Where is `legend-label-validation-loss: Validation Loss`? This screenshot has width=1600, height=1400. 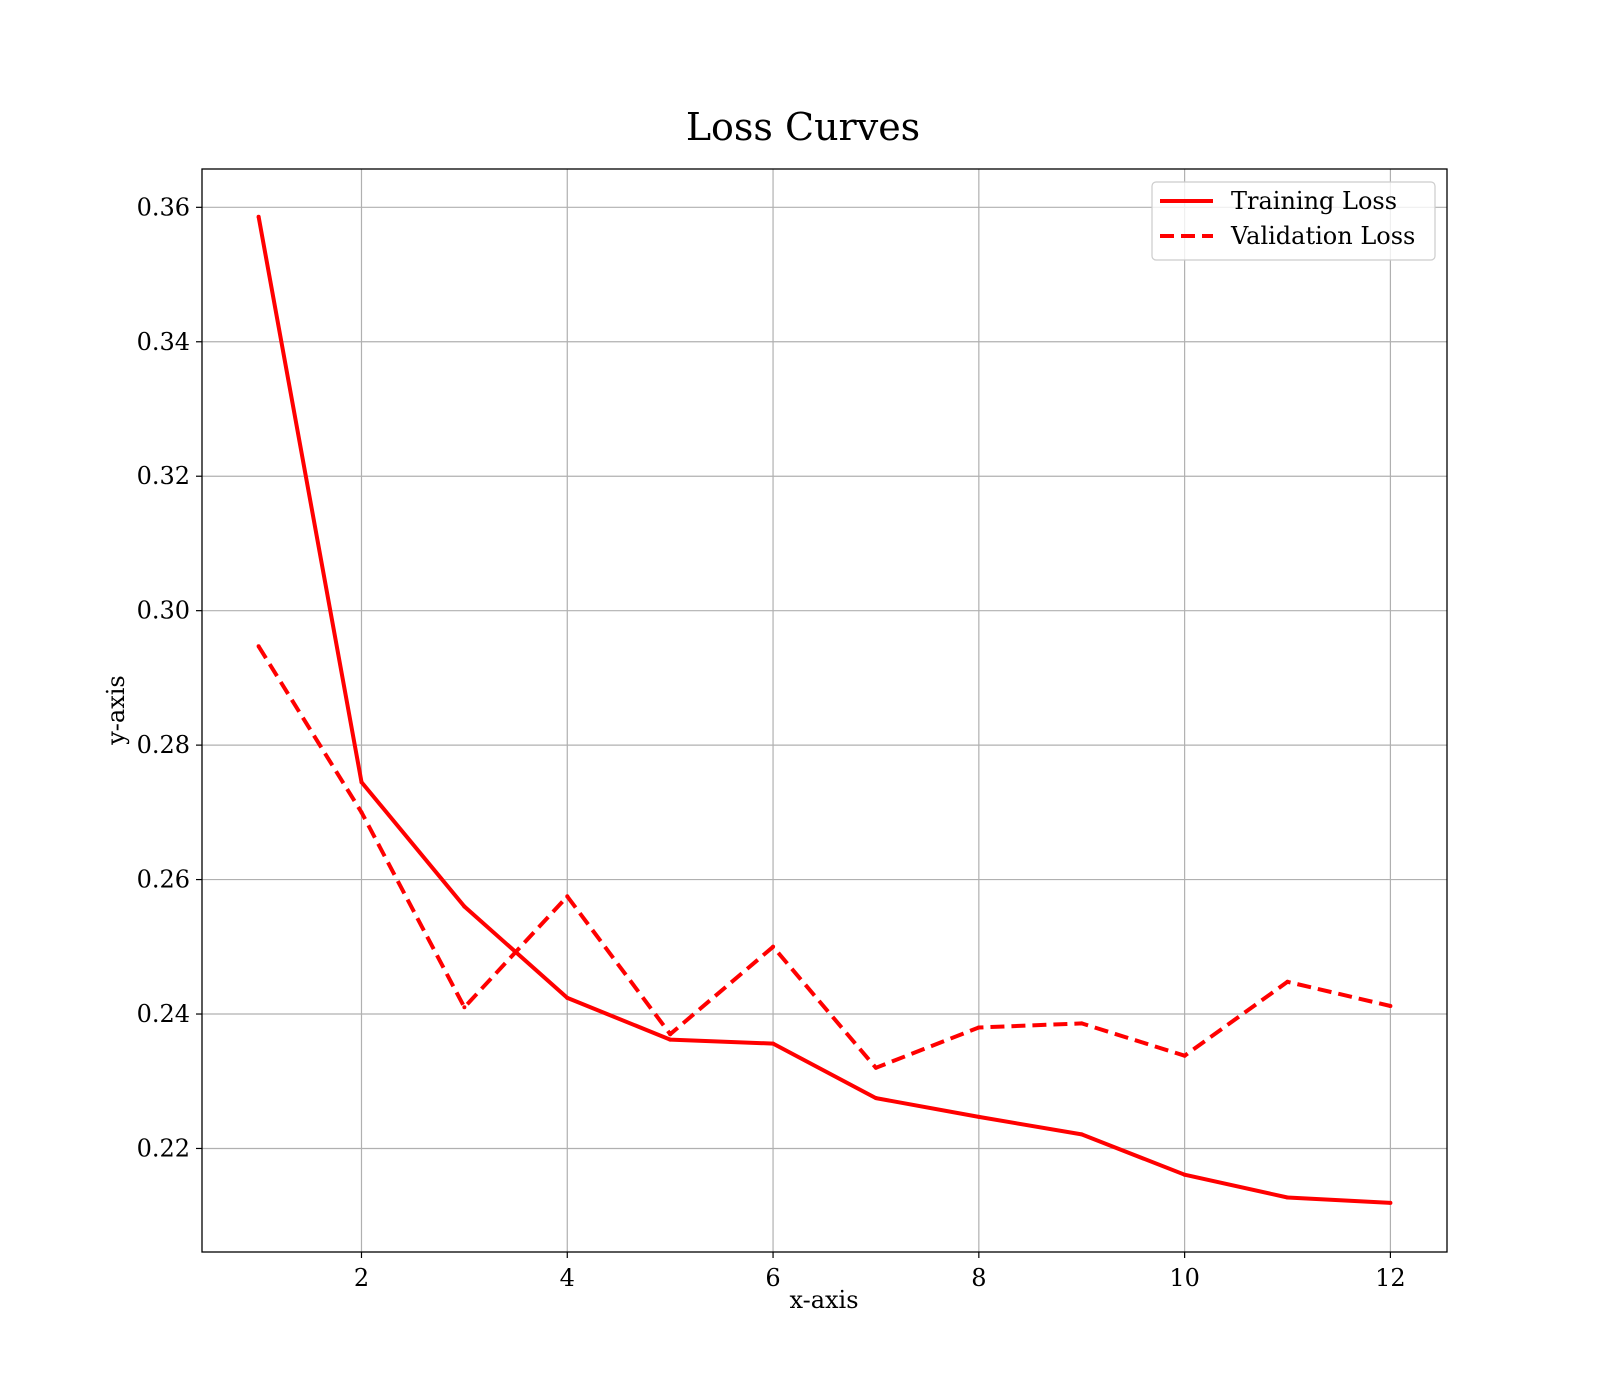
legend-label-validation-loss: Validation Loss is located at coordinates (1322, 236).